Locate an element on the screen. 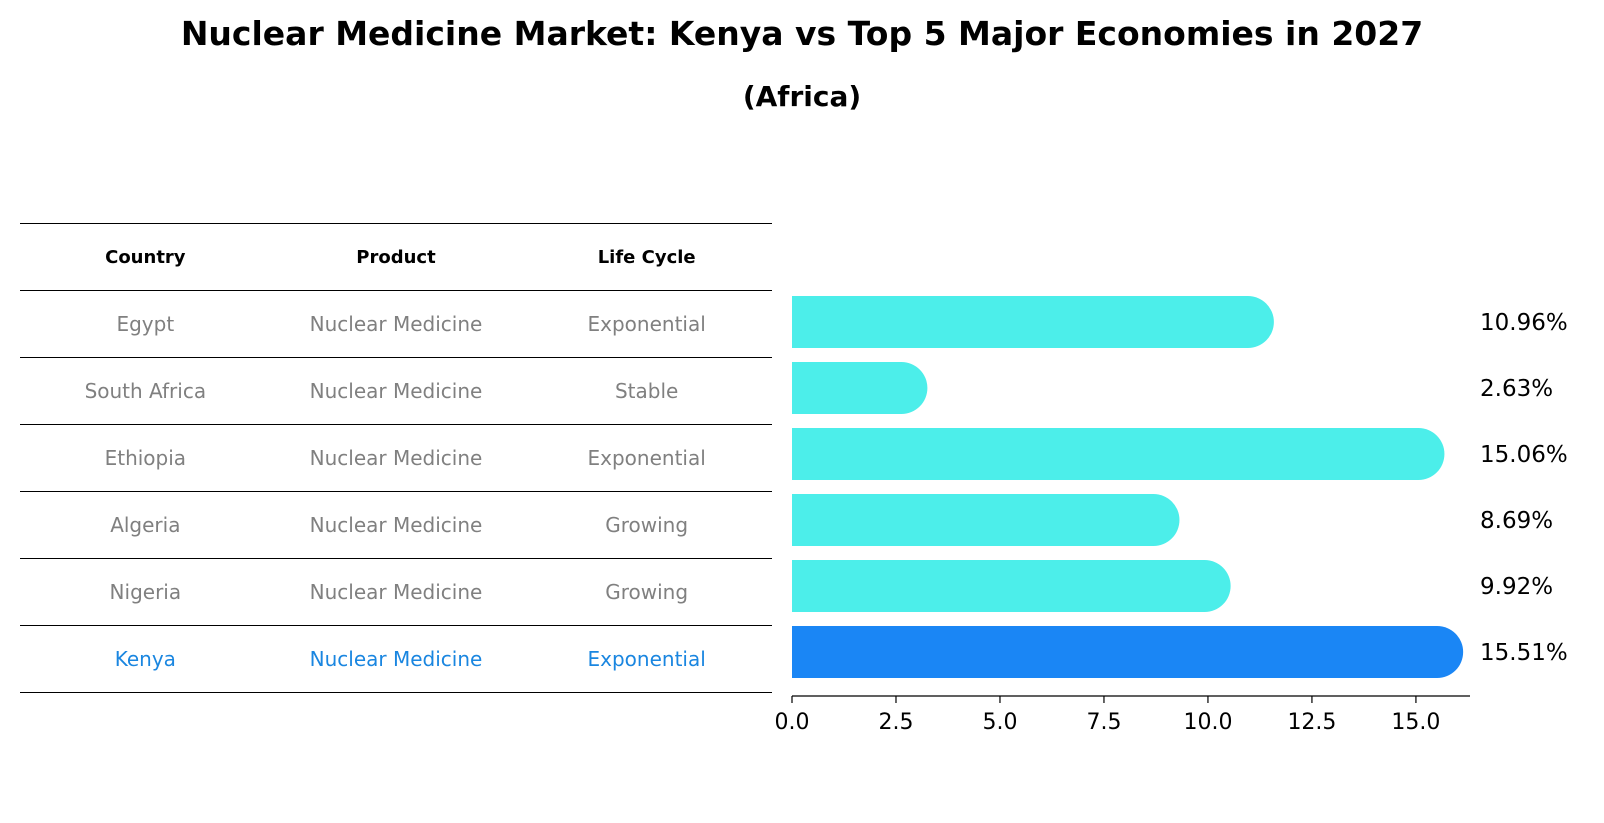  bar-nigeria is located at coordinates (1011, 586).